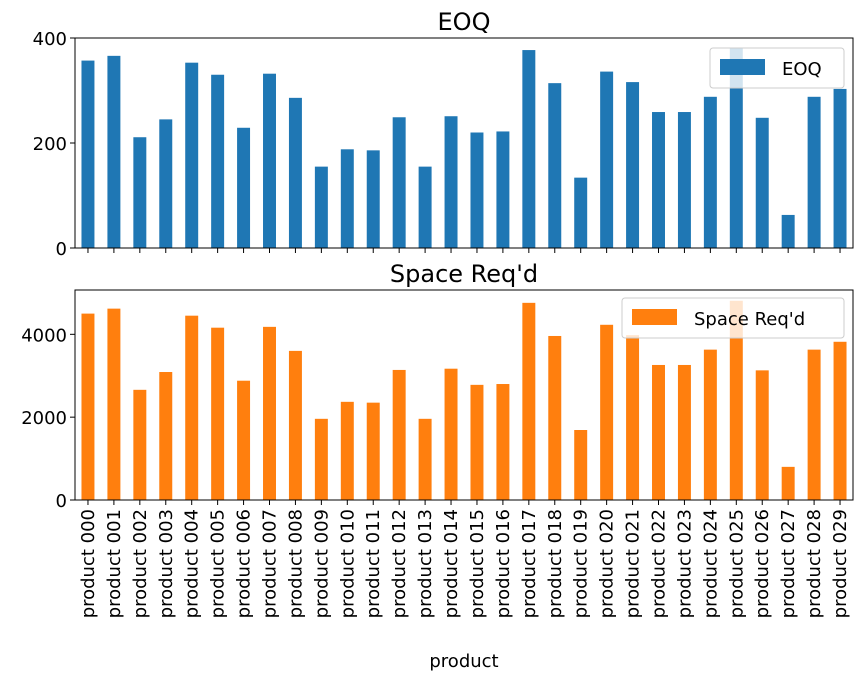 The width and height of the screenshot is (861, 681). What do you see at coordinates (373, 563) in the screenshot?
I see `x-tick-label: product 011` at bounding box center [373, 563].